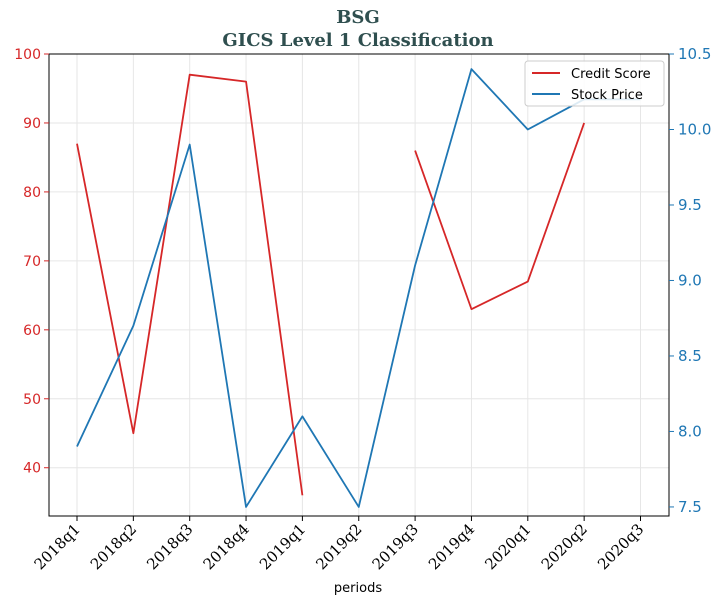 The width and height of the screenshot is (722, 605). I want to click on left-tick-label: 80, so click(32, 193).